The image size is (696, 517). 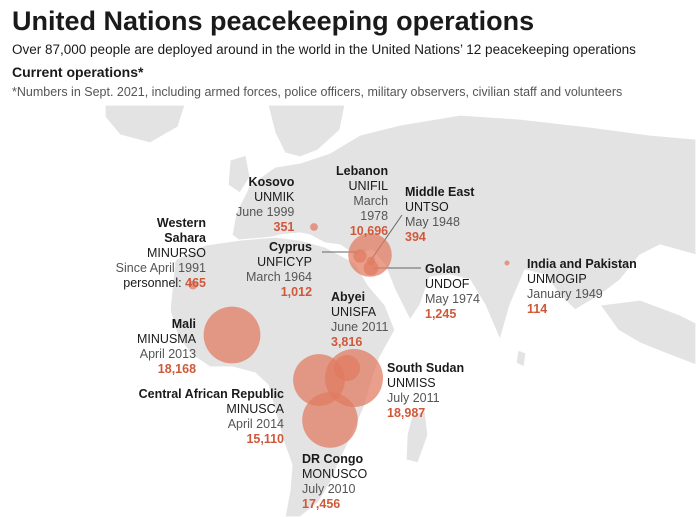 What do you see at coordinates (284, 227) in the screenshot?
I see `op-personnel: 351` at bounding box center [284, 227].